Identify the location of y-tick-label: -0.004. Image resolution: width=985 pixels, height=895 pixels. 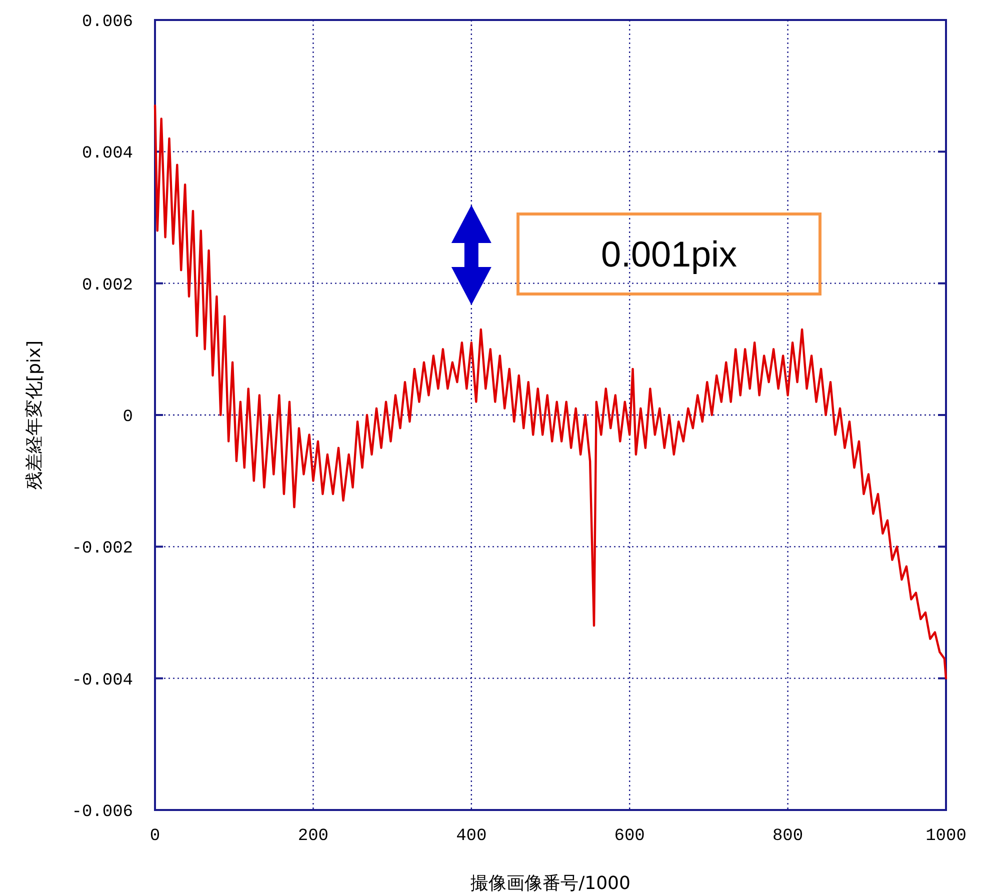
(102, 680).